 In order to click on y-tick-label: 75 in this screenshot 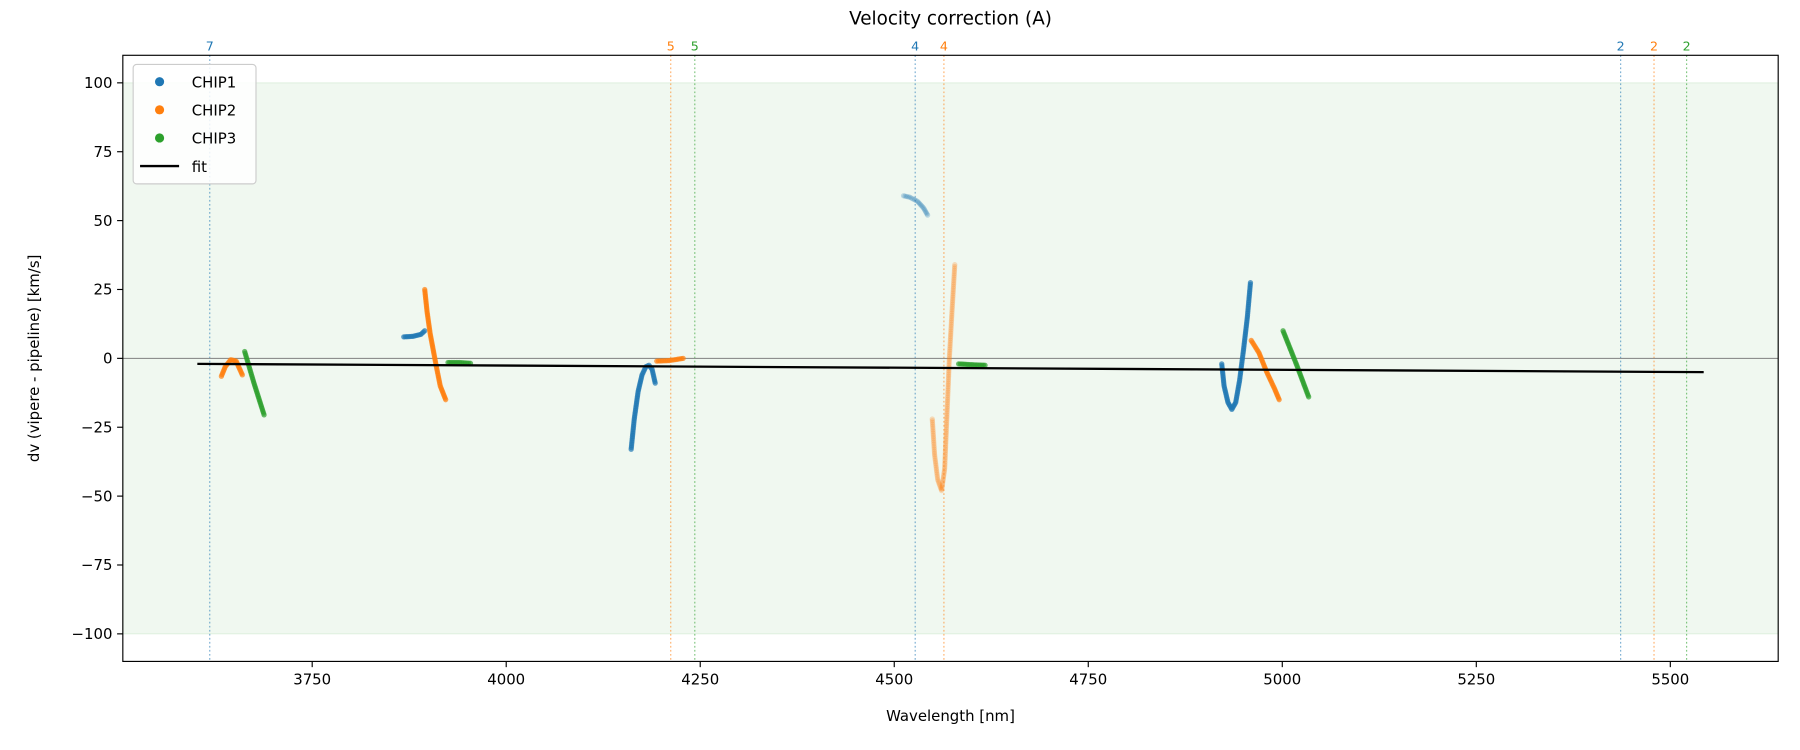, I will do `click(103, 152)`.